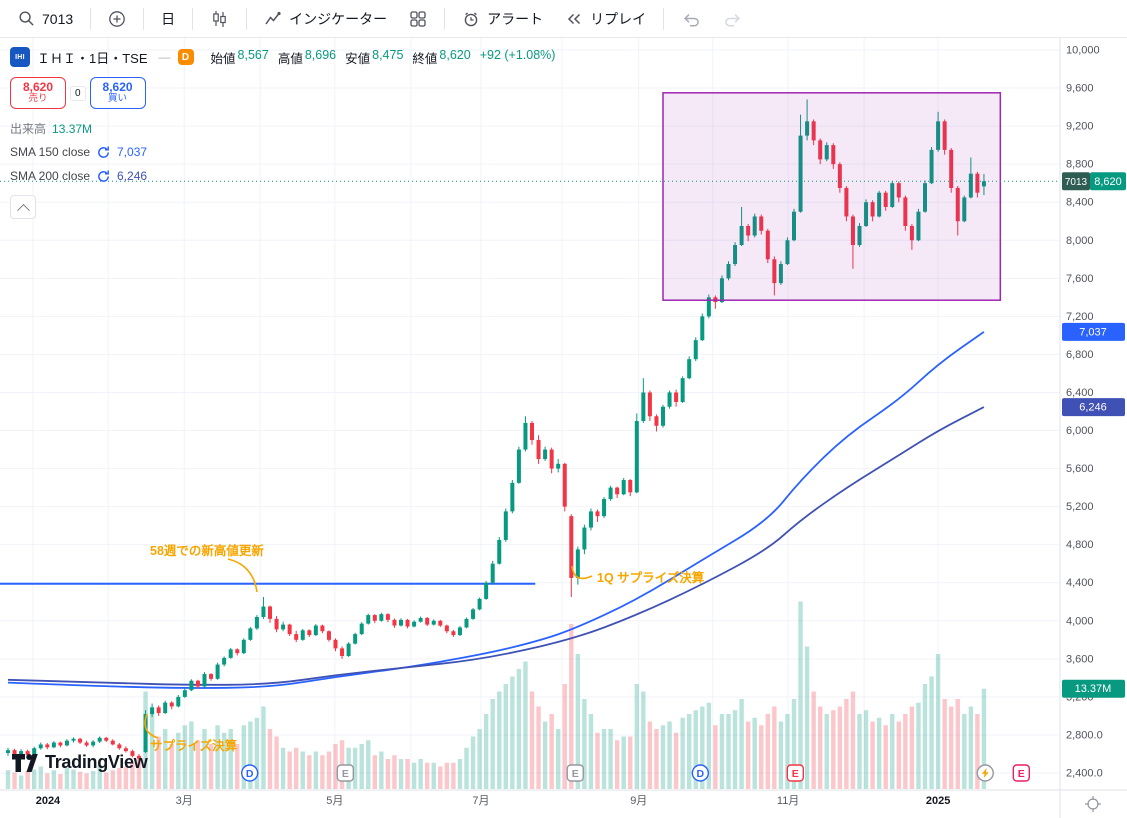 The image size is (1127, 818). What do you see at coordinates (1093, 408) in the screenshot?
I see `price-axis-badge-label: 6,246` at bounding box center [1093, 408].